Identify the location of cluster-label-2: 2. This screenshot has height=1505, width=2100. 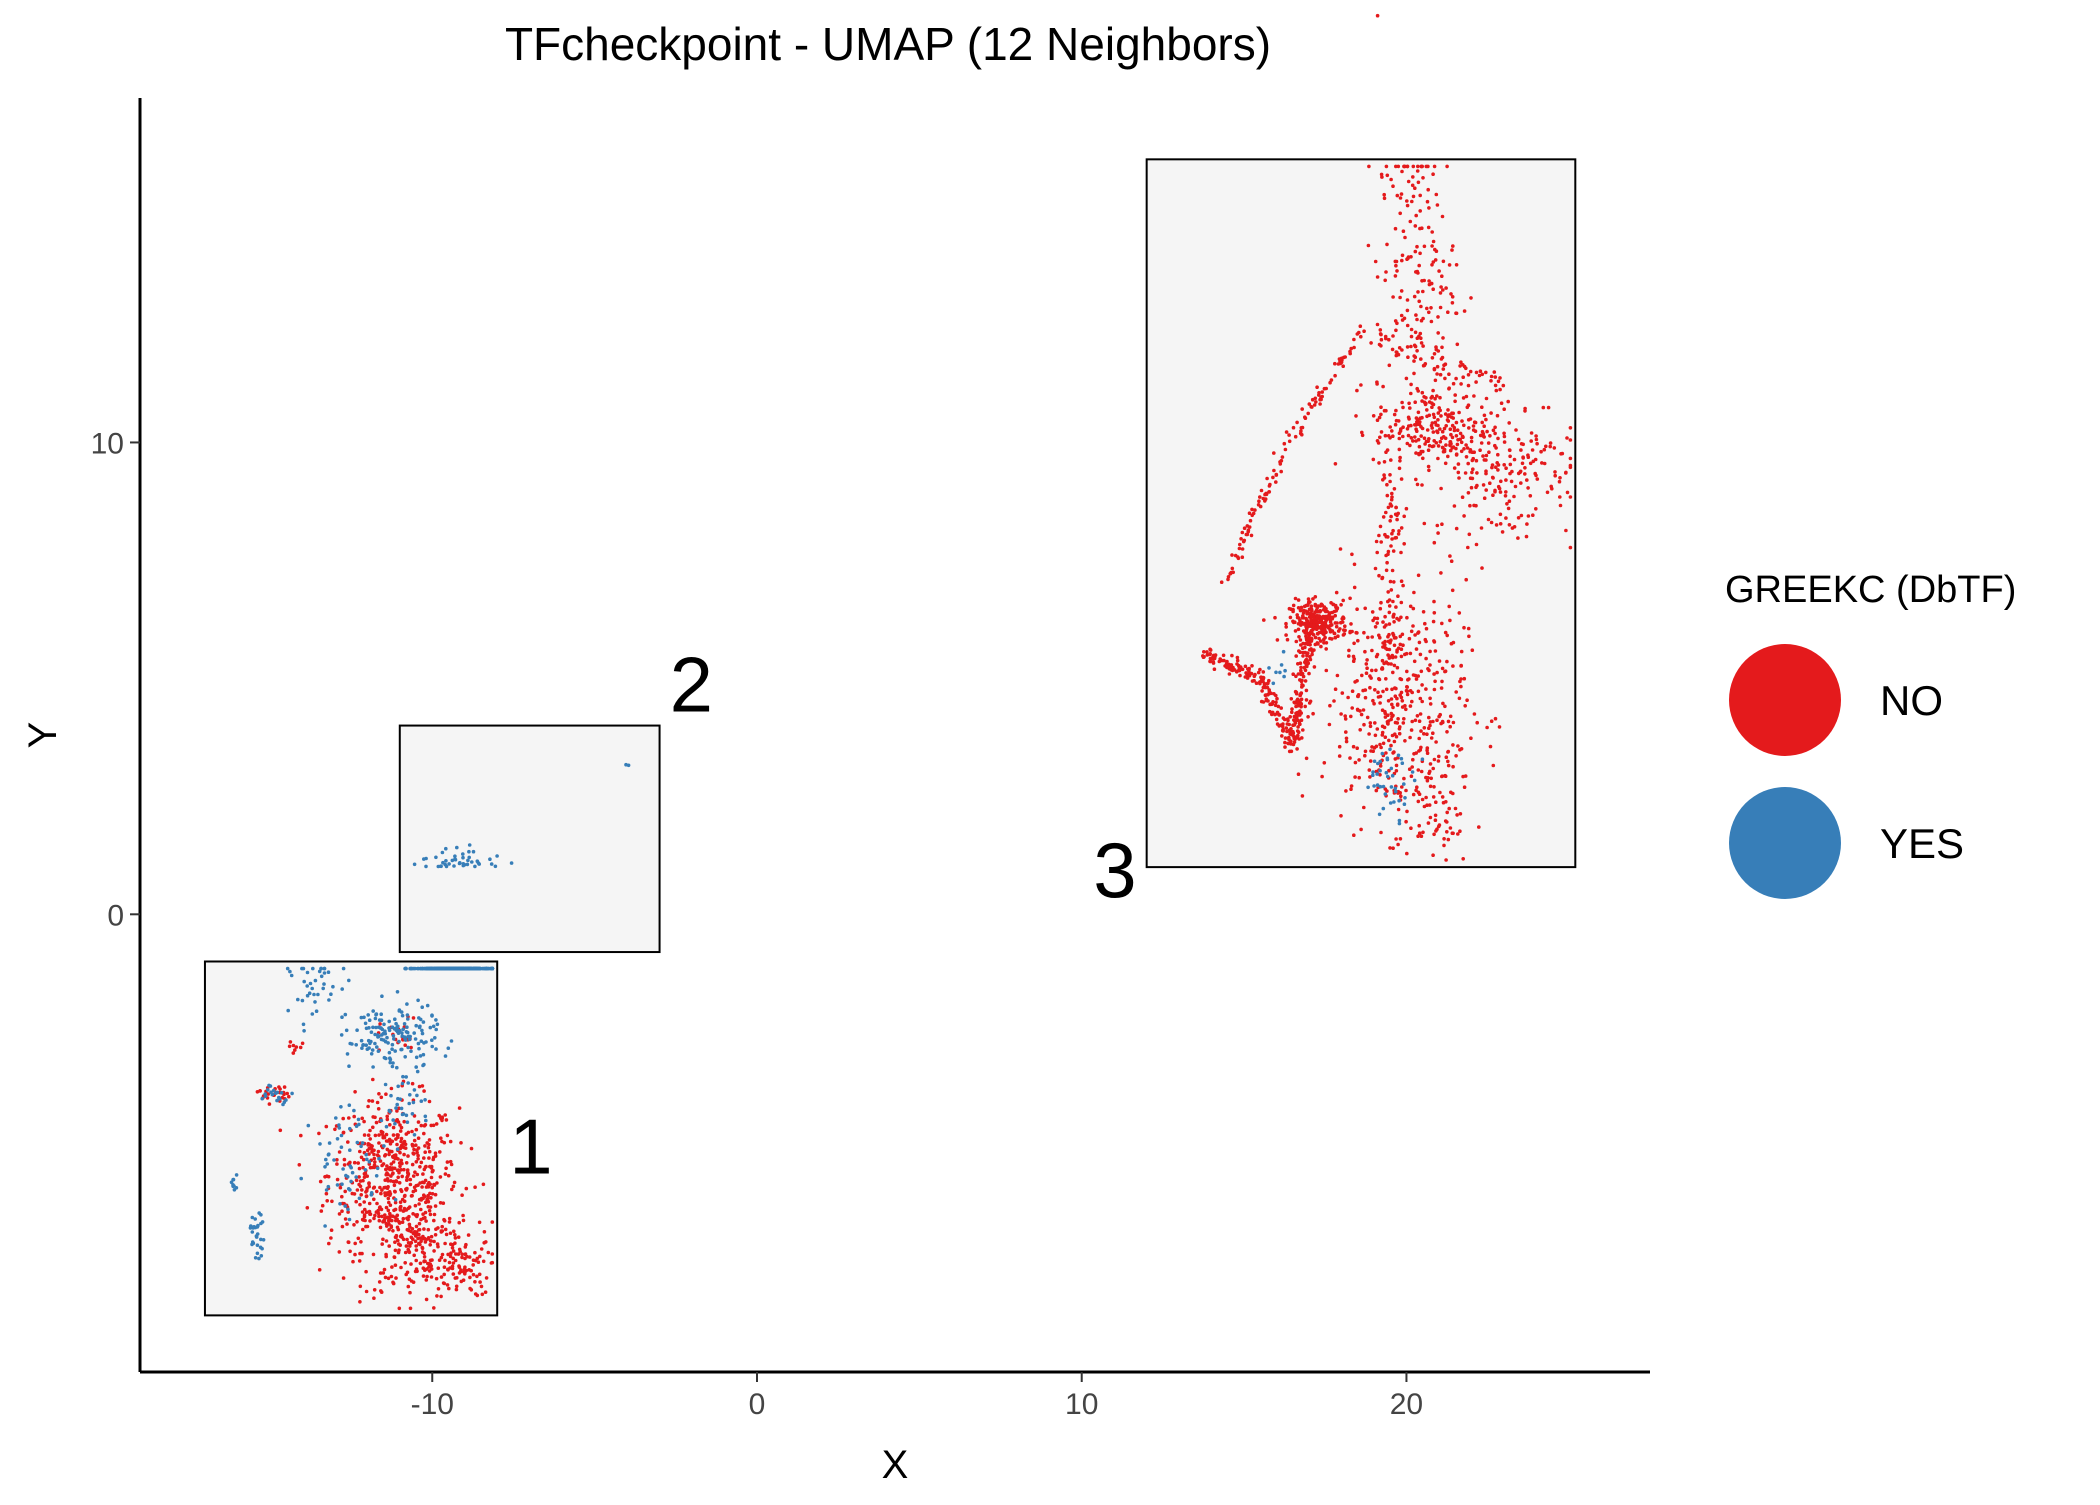
(691, 685).